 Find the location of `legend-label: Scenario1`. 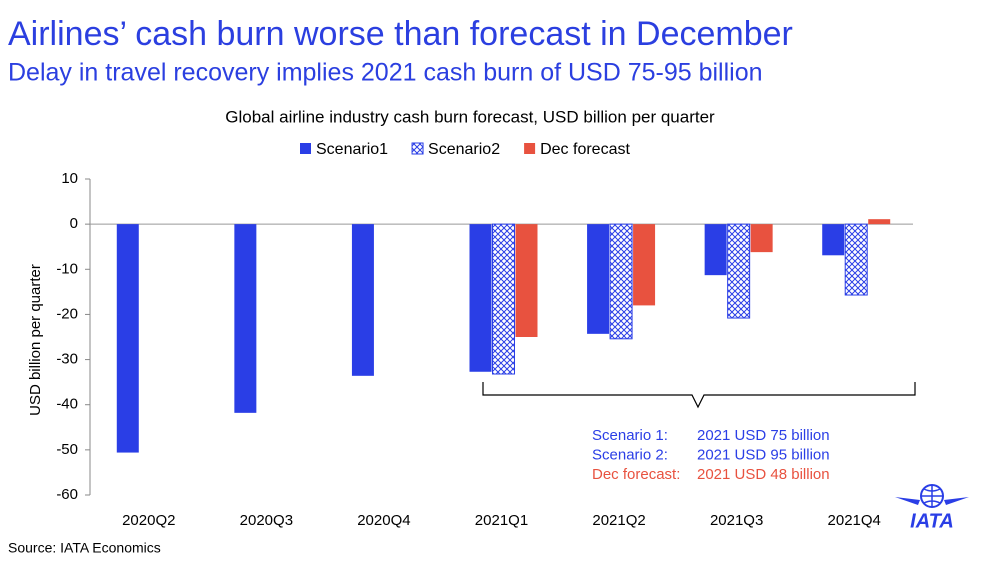

legend-label: Scenario1 is located at coordinates (352, 149).